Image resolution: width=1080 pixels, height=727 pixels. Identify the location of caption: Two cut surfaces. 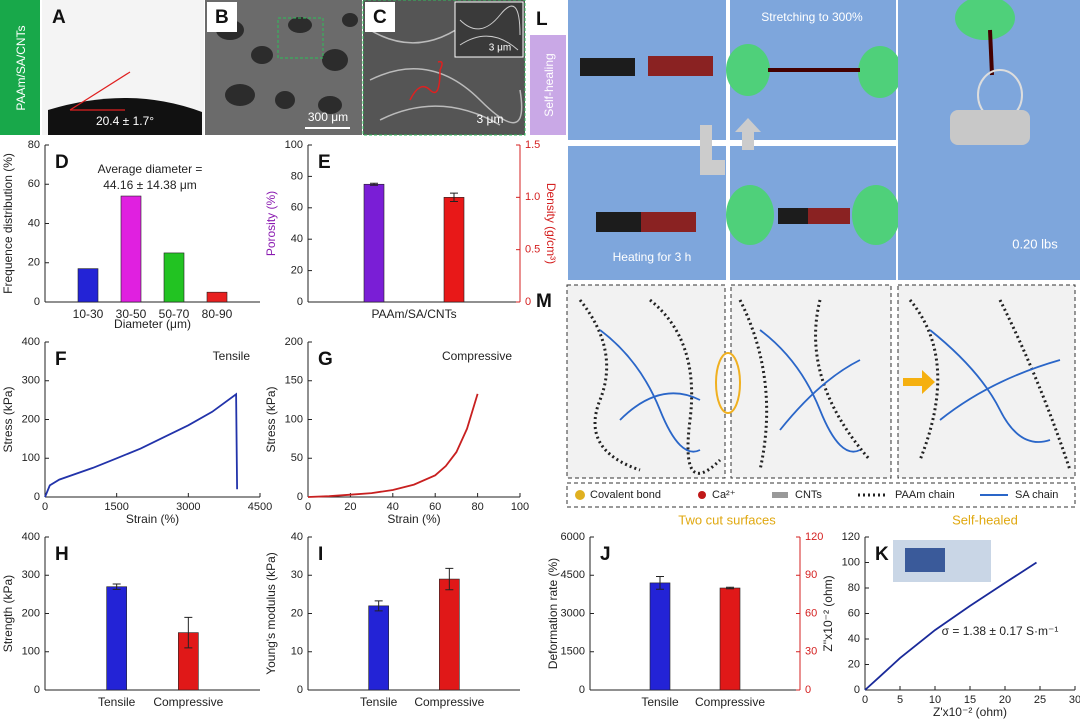
(727, 519).